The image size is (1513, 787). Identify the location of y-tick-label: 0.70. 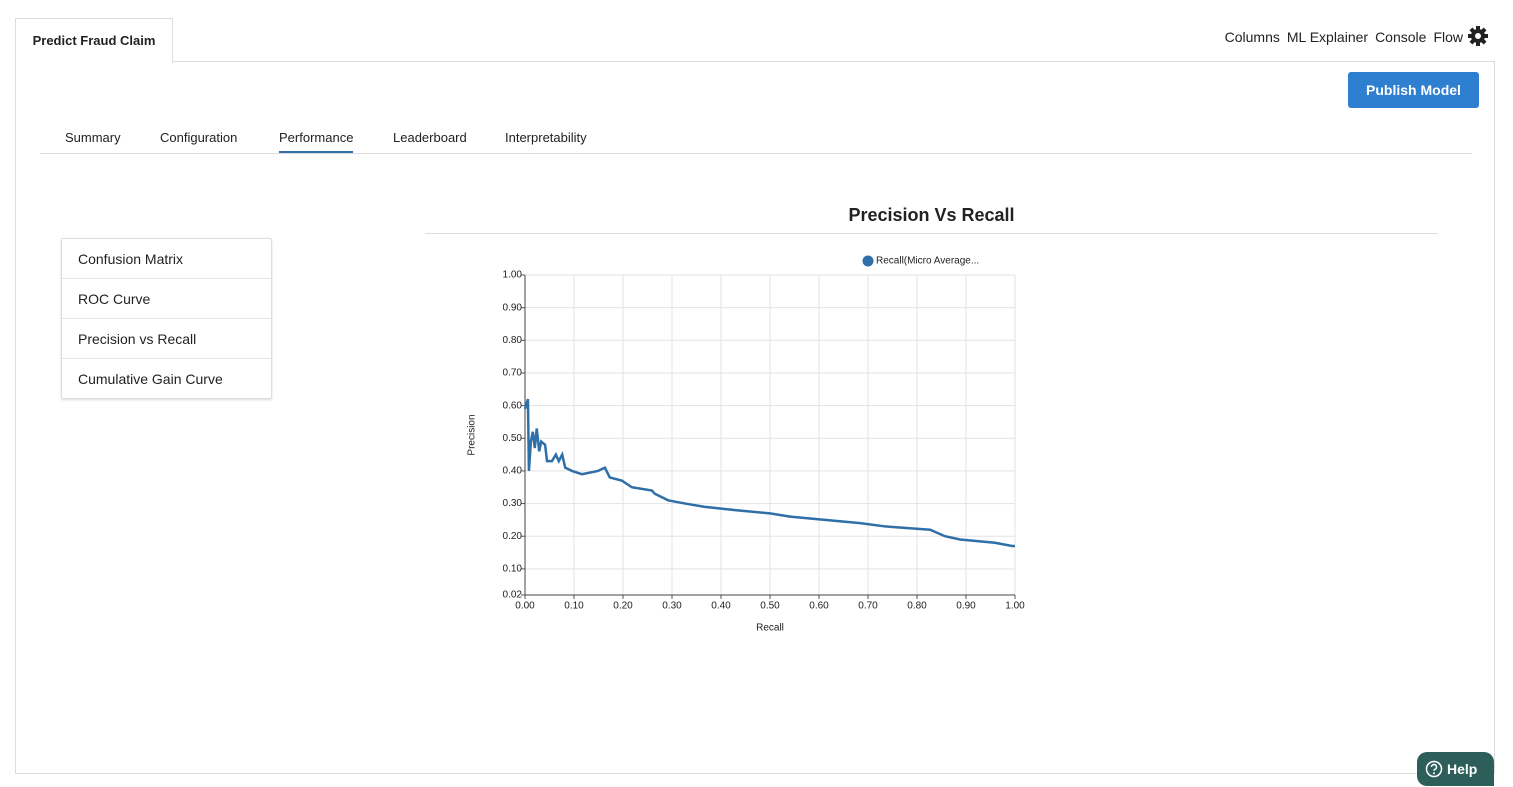
(513, 373).